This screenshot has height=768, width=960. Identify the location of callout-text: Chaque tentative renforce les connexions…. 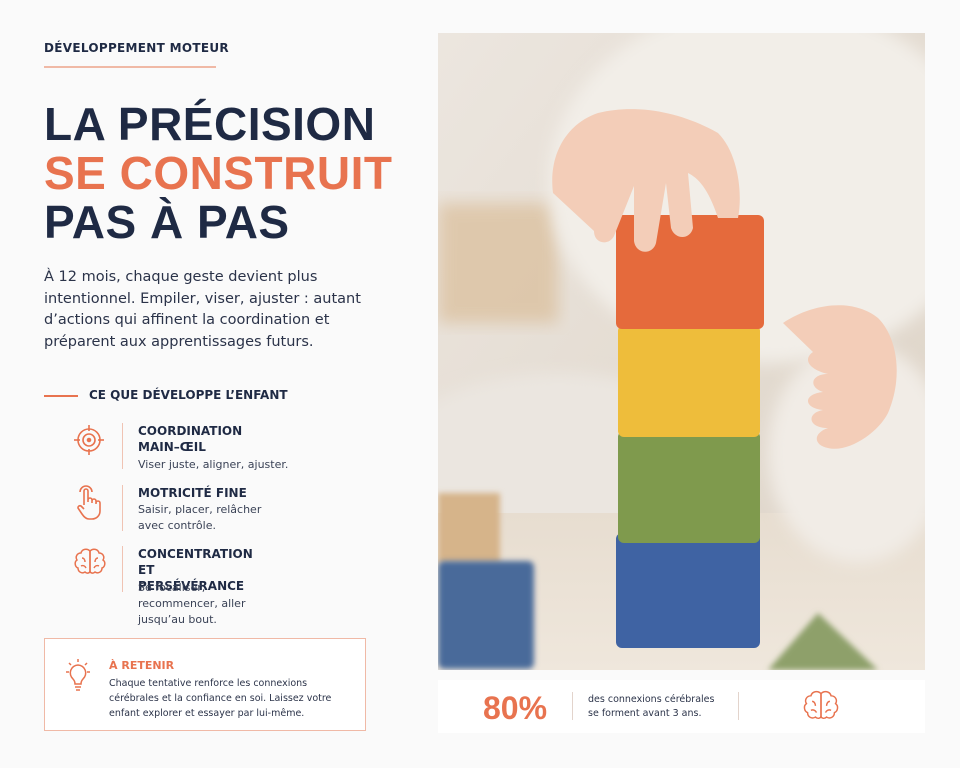
(220, 698).